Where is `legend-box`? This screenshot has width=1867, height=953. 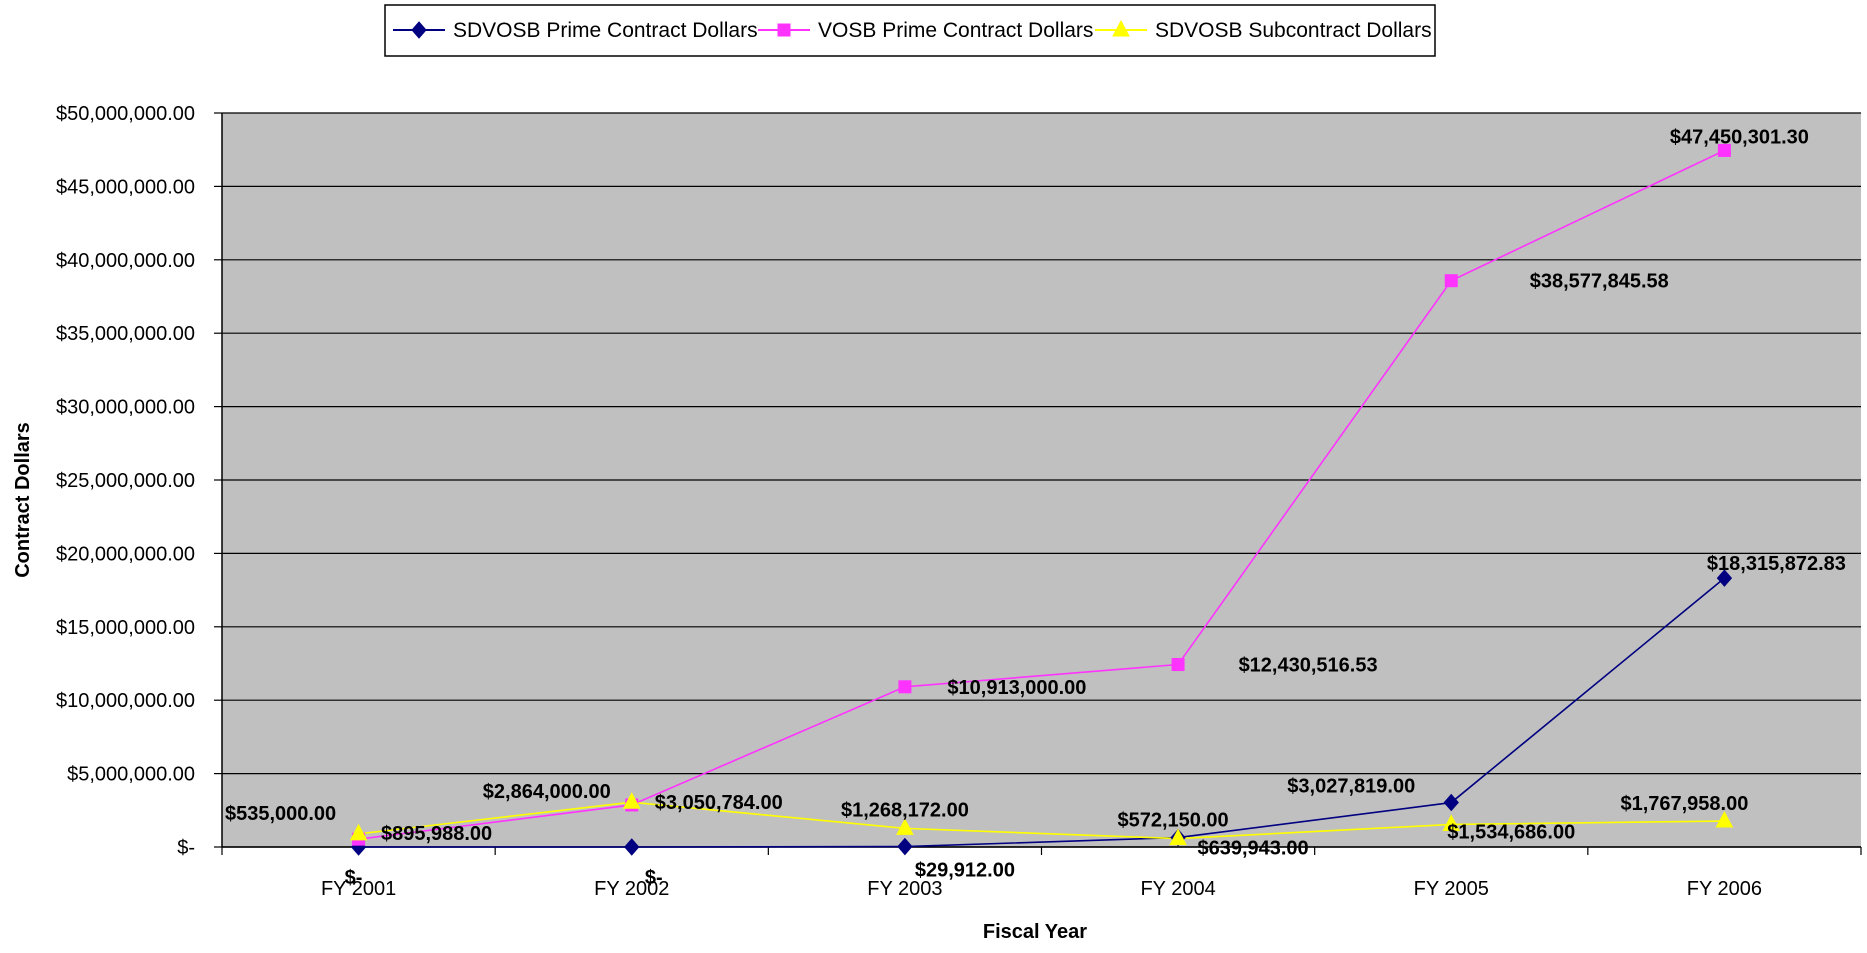 legend-box is located at coordinates (910, 30).